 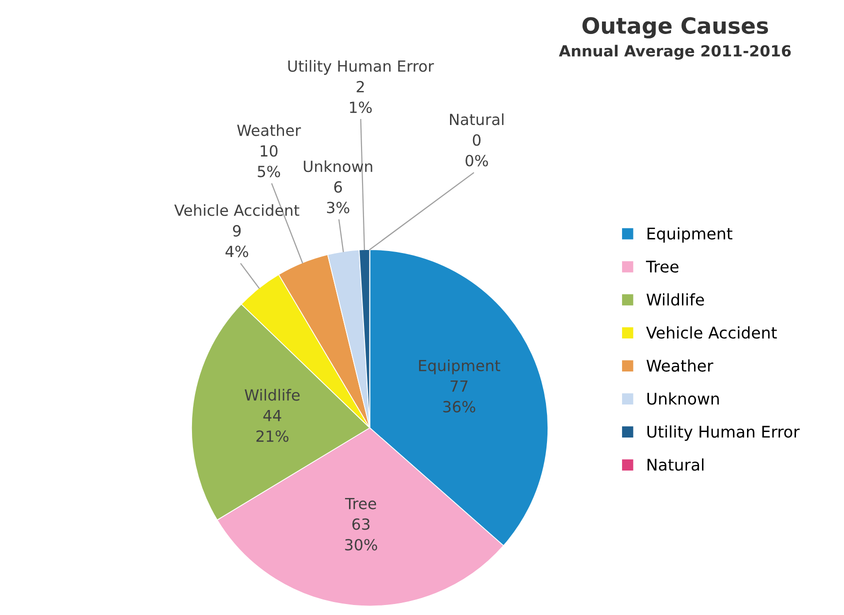 I want to click on legend-label: Natural, so click(x=676, y=464).